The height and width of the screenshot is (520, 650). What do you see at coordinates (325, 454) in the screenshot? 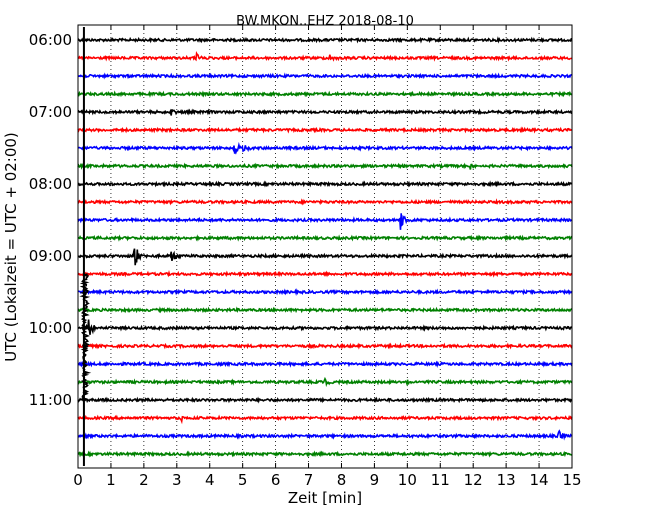
I see `trace-11:45` at bounding box center [325, 454].